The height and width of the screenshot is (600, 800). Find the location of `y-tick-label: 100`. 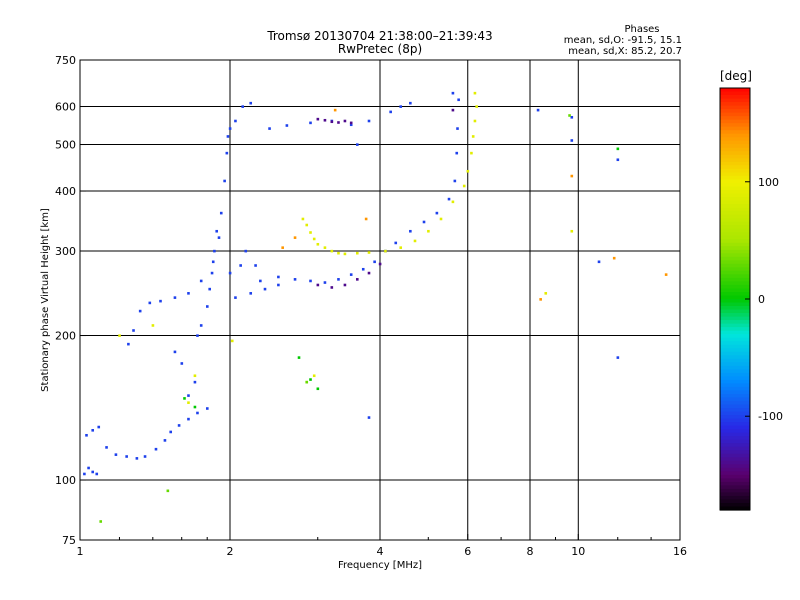

y-tick-label: 100 is located at coordinates (65, 480).